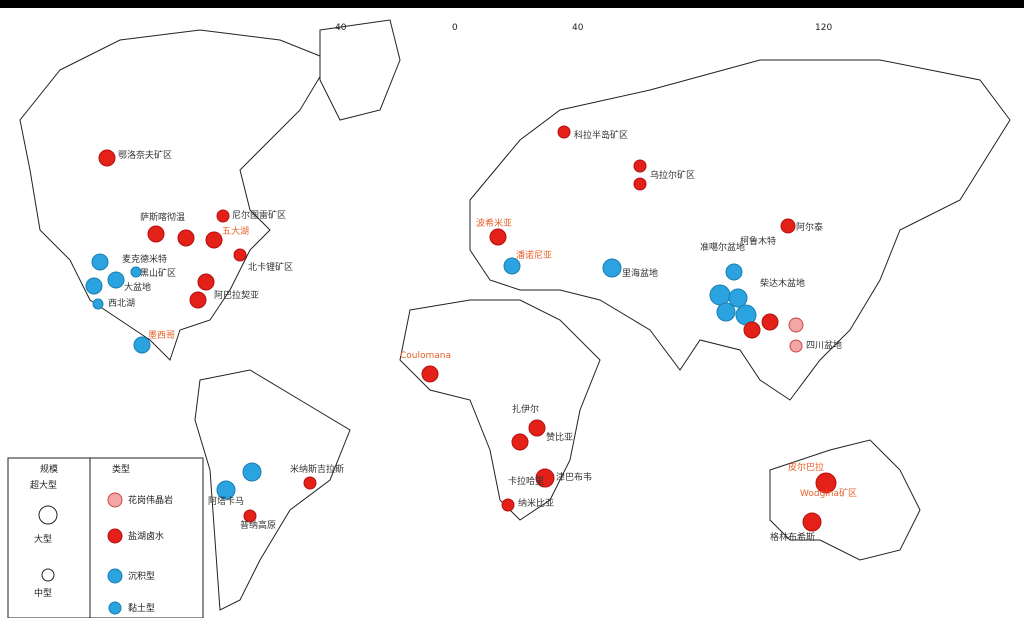 This screenshot has height=618, width=1024. I want to click on legend-title: 规模, so click(49, 469).